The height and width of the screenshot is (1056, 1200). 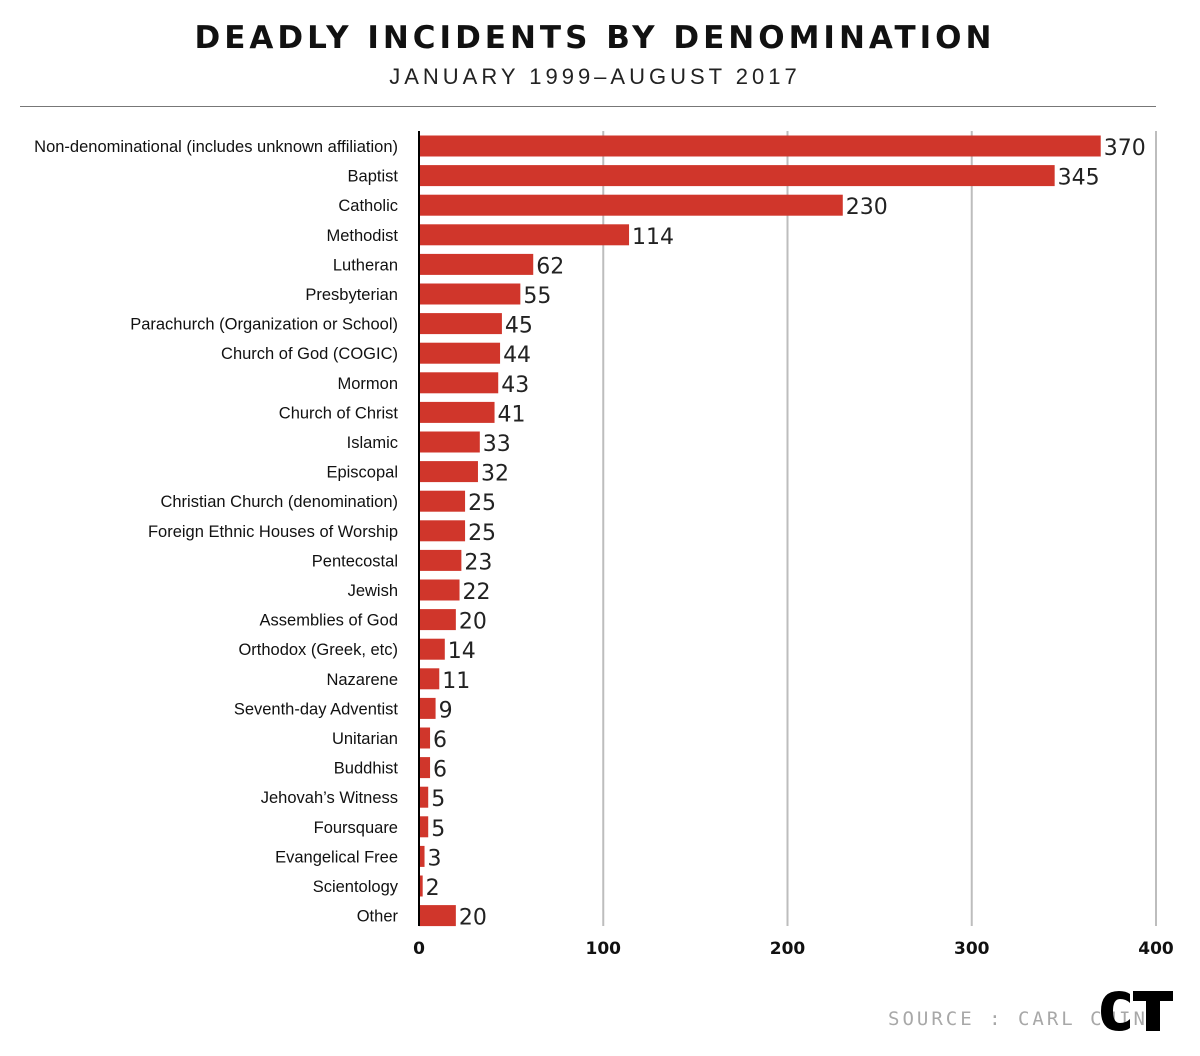 I want to click on ct-logo, so click(x=1137, y=1011).